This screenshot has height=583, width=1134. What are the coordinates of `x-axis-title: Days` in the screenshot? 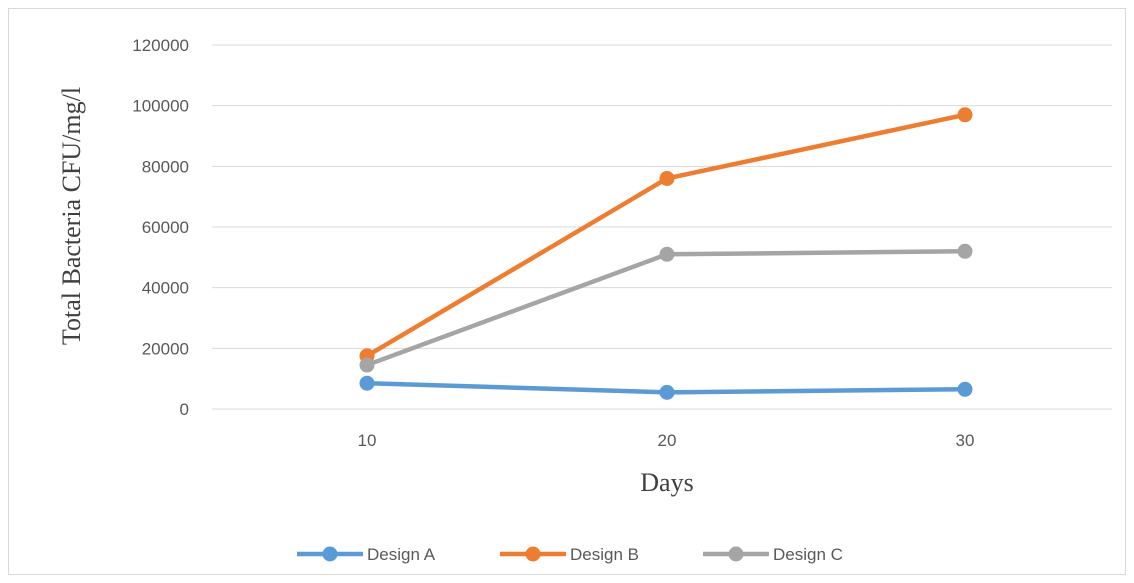 It's located at (666, 482).